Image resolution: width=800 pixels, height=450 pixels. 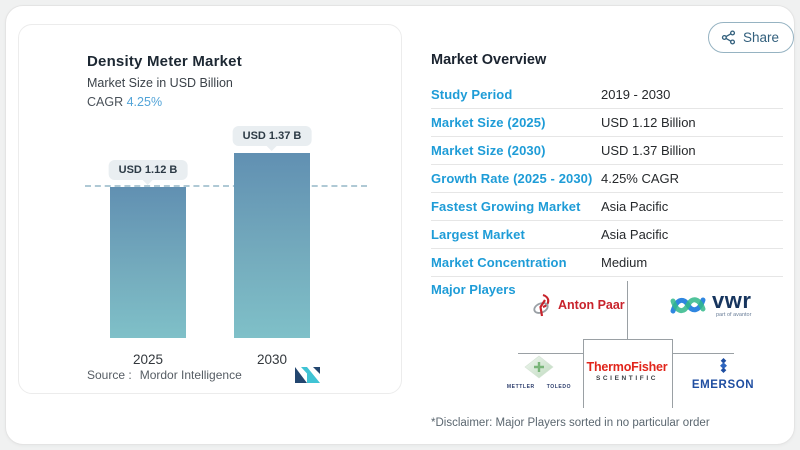 I want to click on overview-title: Market Overview, so click(x=489, y=60).